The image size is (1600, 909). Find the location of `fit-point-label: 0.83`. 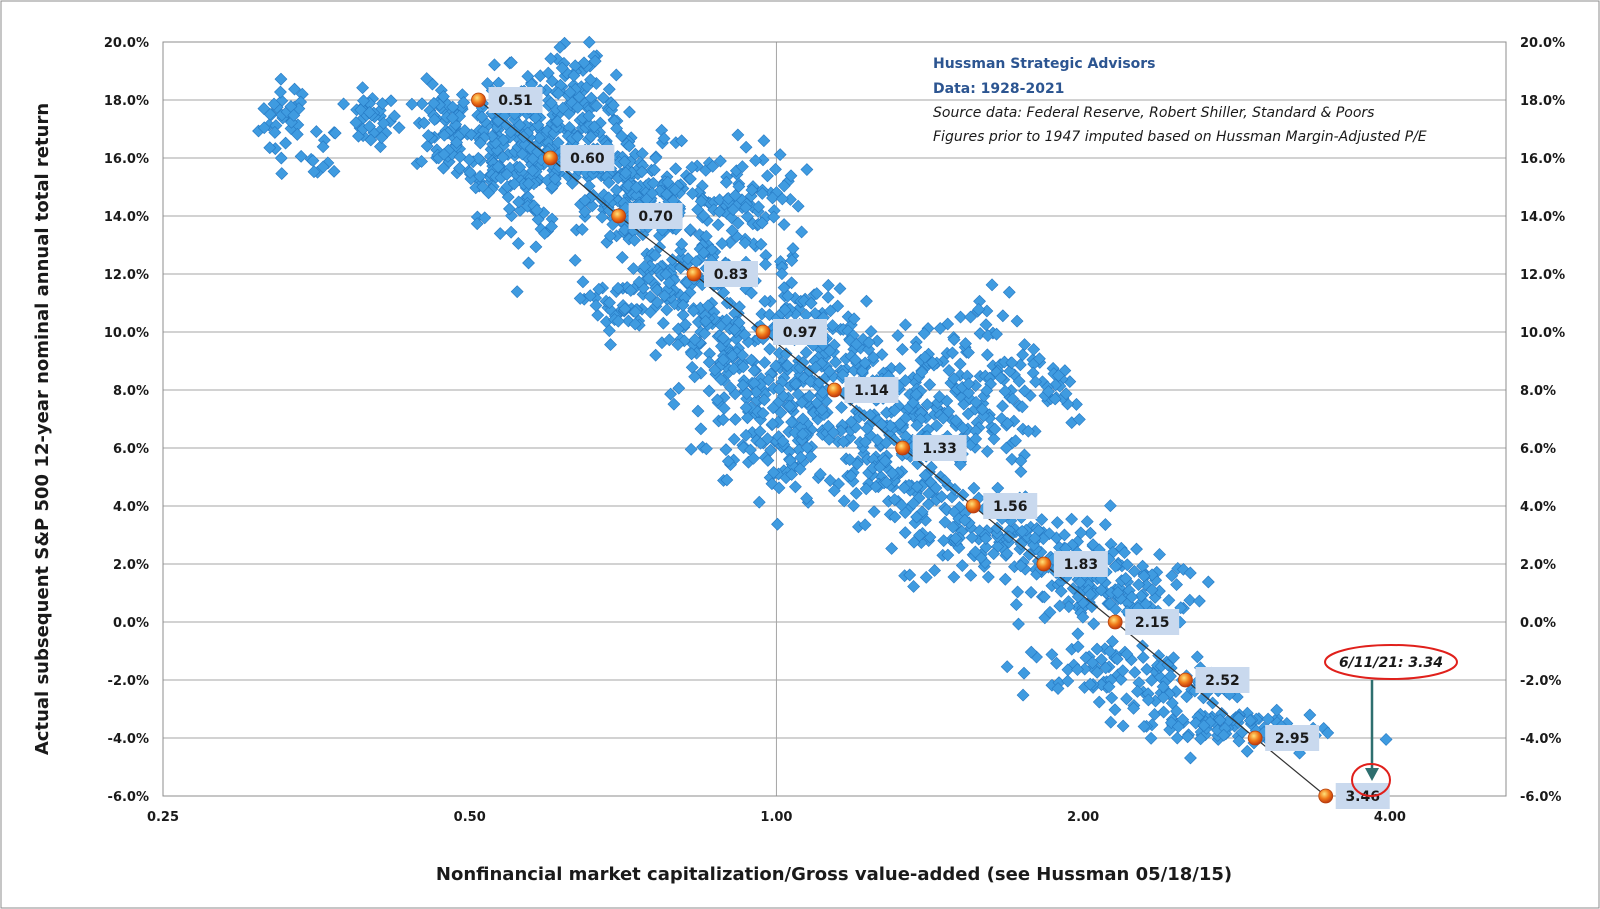

fit-point-label: 0.83 is located at coordinates (731, 275).